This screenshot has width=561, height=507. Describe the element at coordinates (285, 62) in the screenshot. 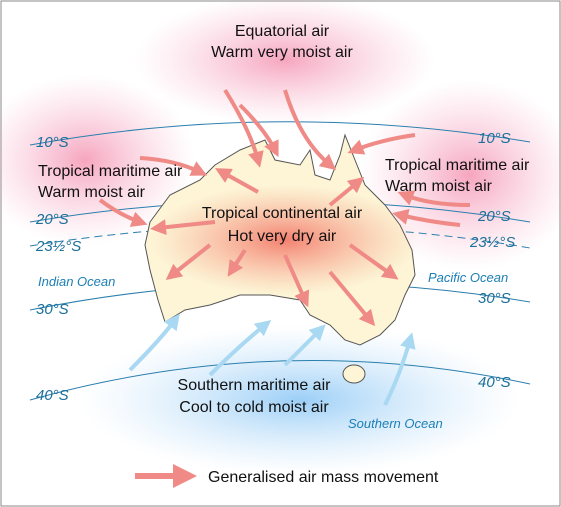

I see `equatorial-air-zone` at that location.